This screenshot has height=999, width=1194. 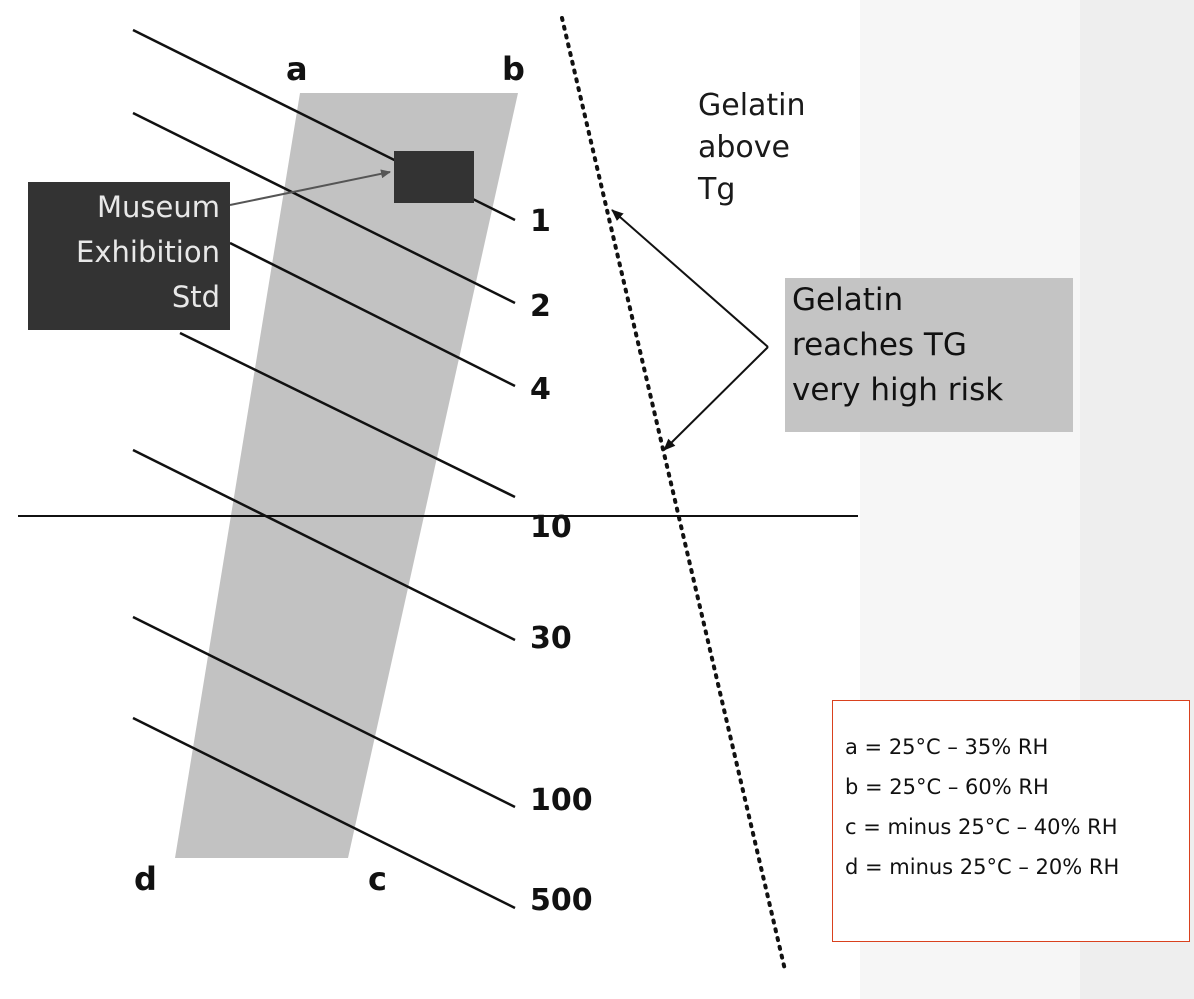 I want to click on corner-label-d: d, so click(x=145, y=879).